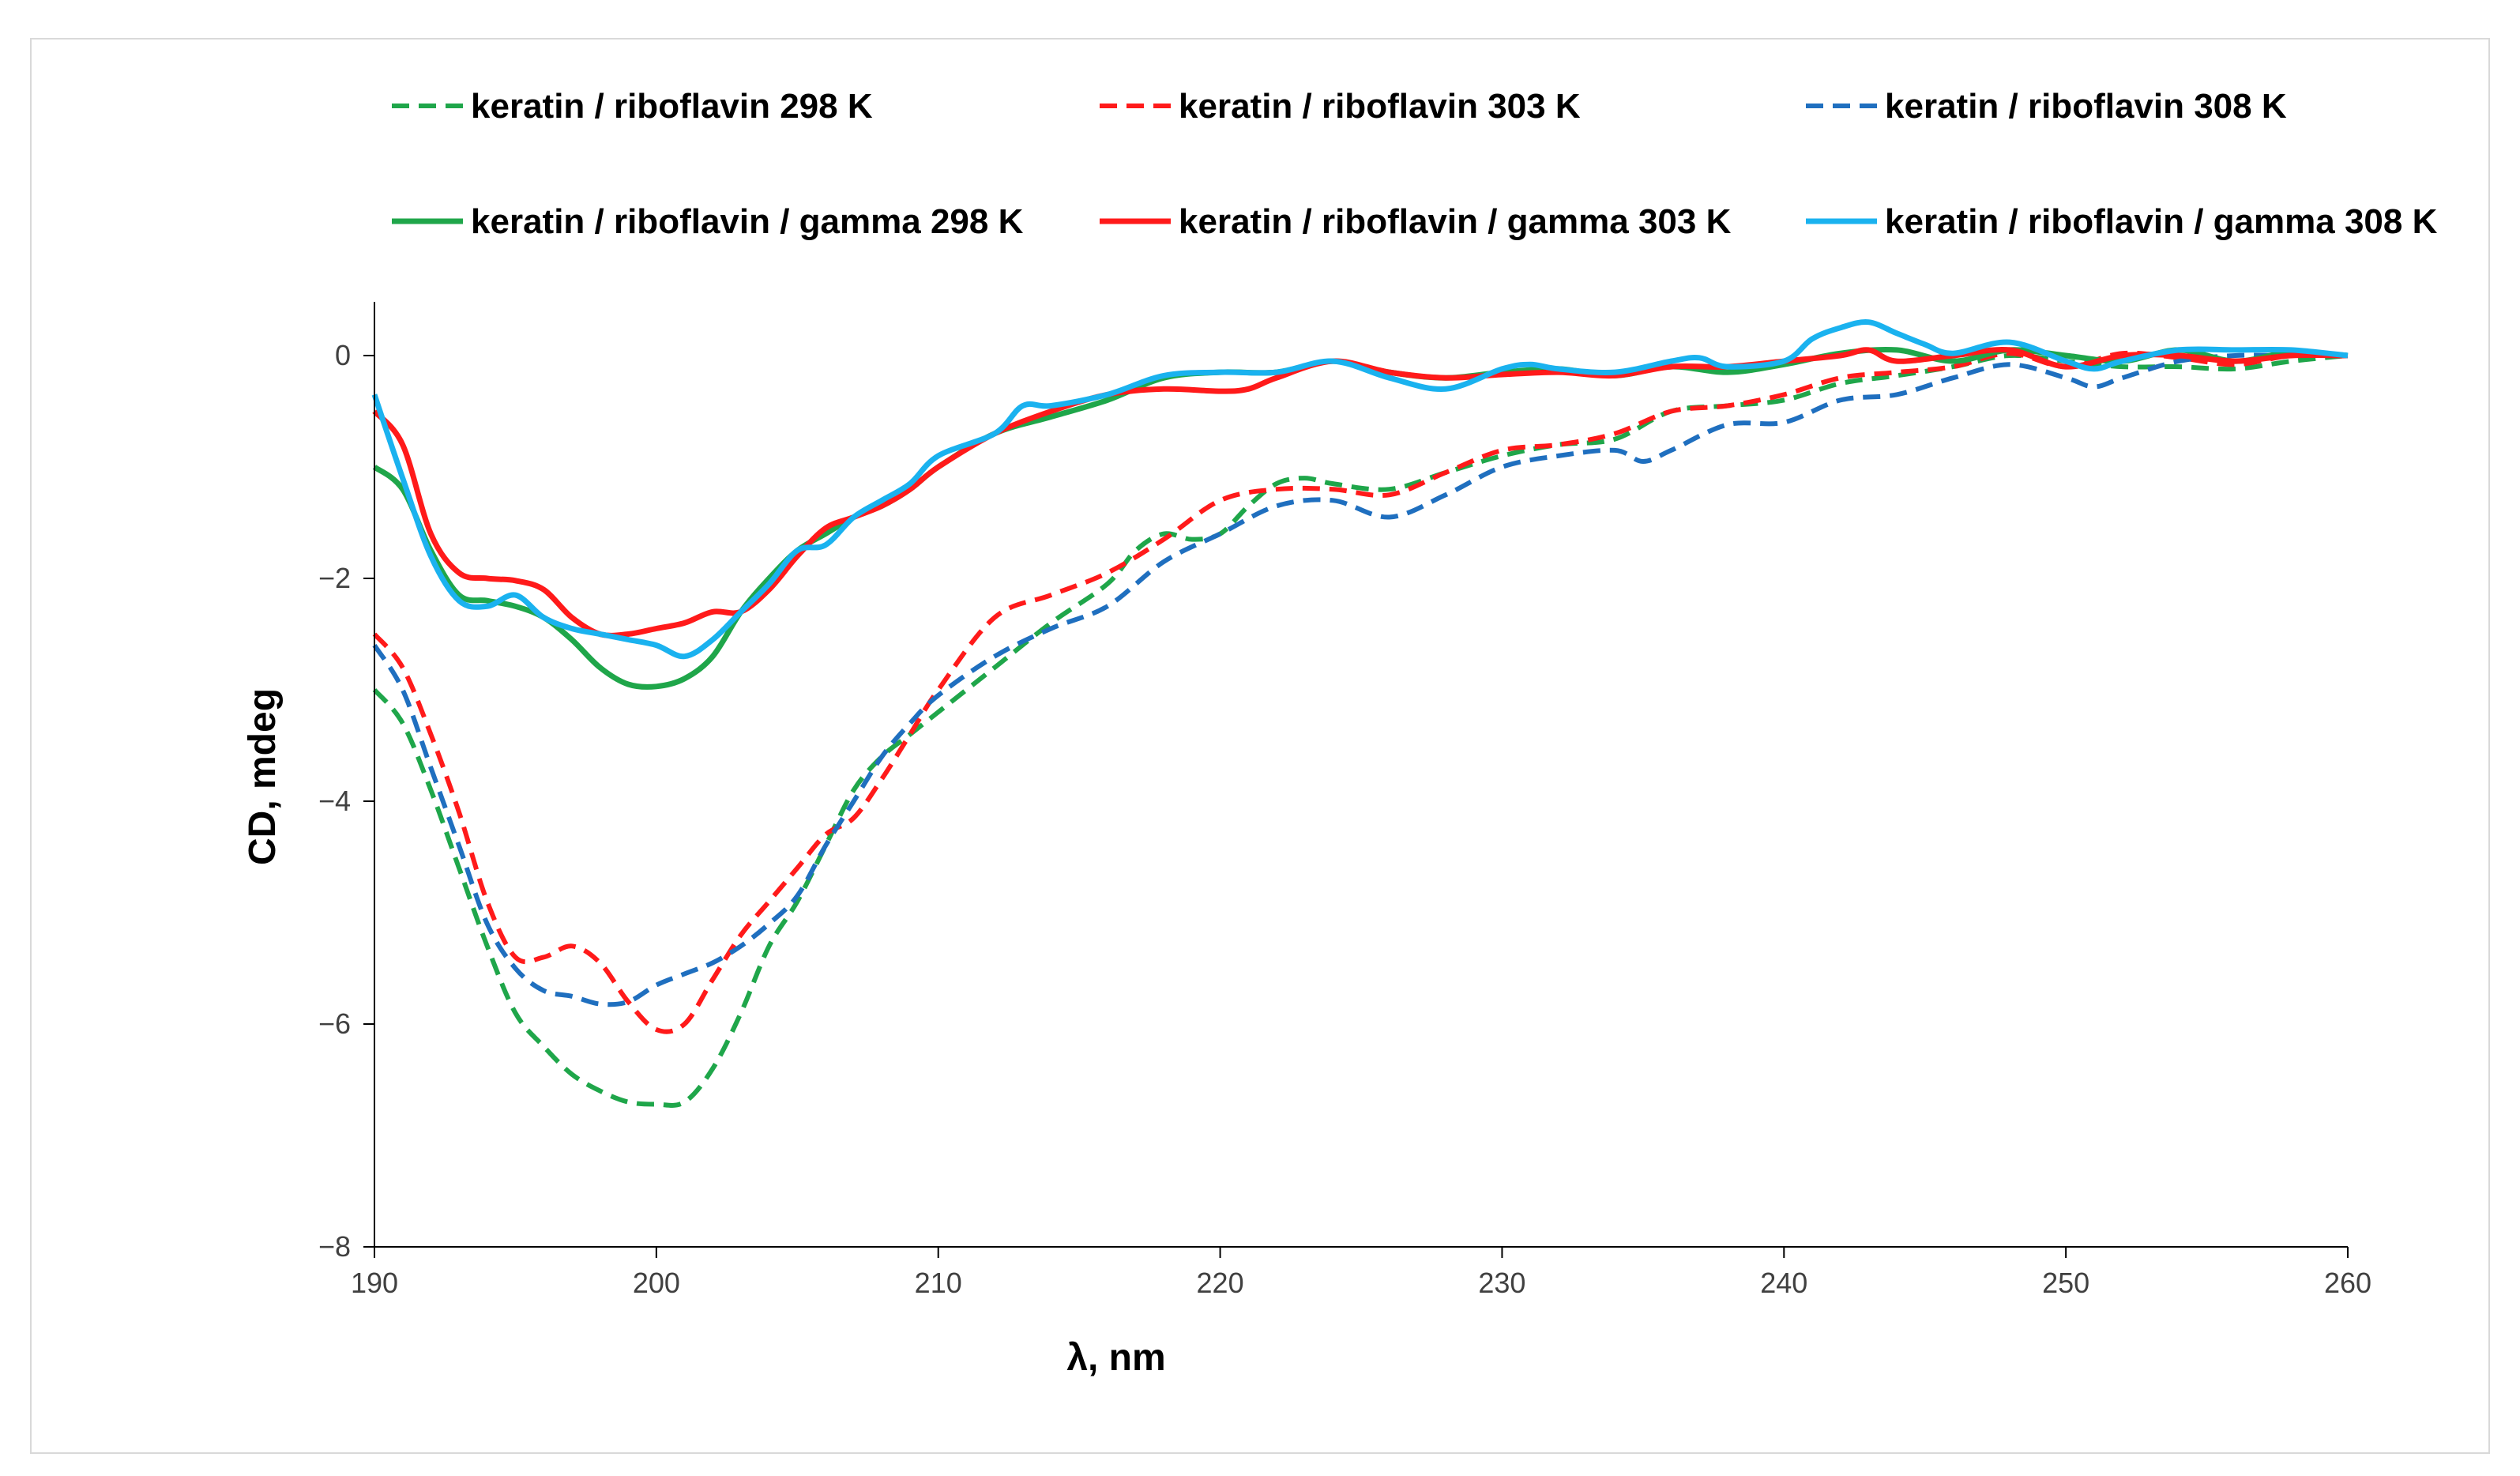  I want to click on x-tick-label: 210, so click(938, 1283).